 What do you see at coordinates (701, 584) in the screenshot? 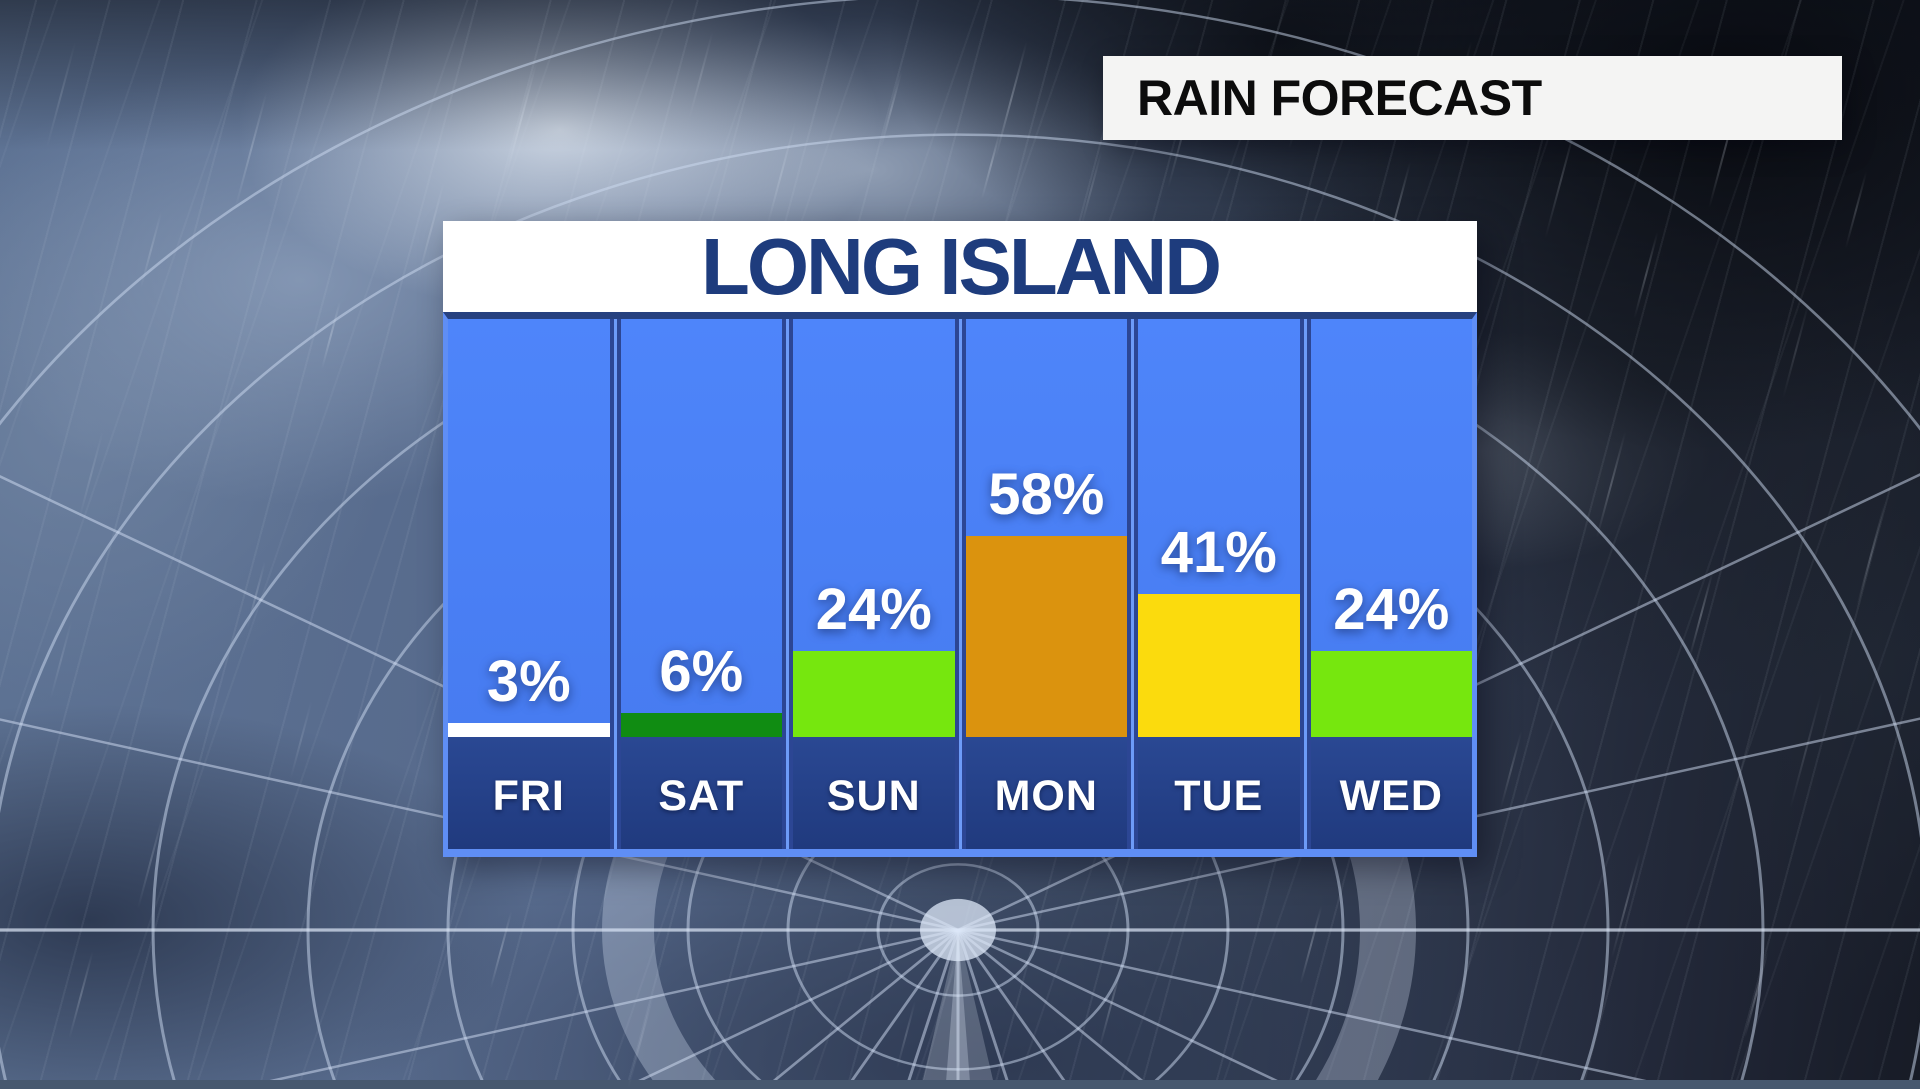
I see `day-column-sat: 6% SAT` at bounding box center [701, 584].